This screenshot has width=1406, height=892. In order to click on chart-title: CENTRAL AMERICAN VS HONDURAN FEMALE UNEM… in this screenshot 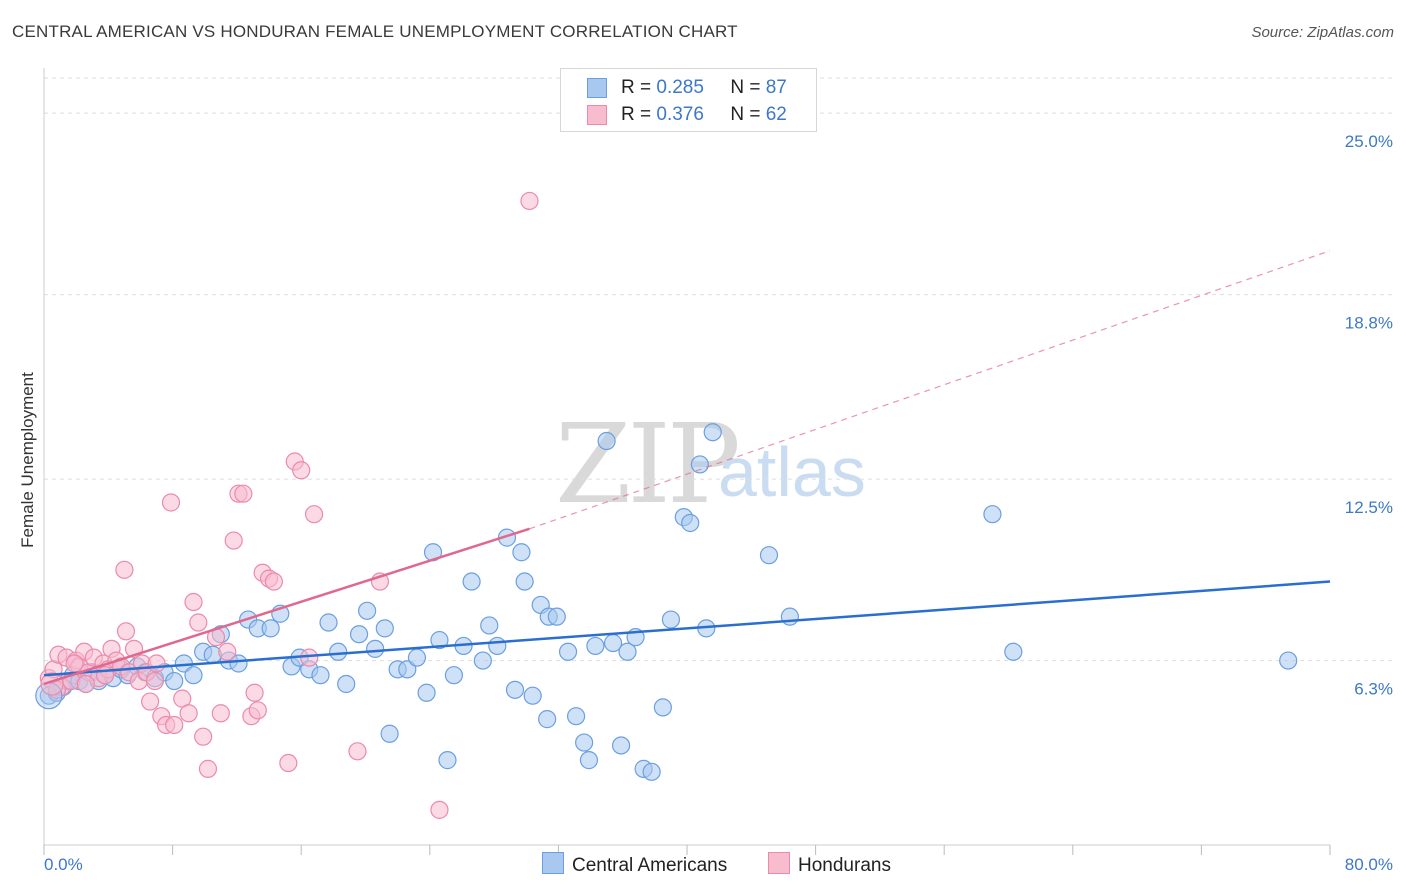, I will do `click(375, 31)`.